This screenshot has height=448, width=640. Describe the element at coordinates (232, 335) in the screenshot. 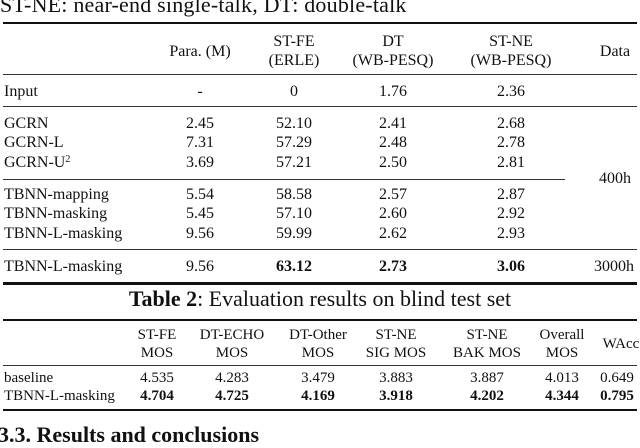

I see `header-dt-echo-l1: DT-ECHO` at that location.